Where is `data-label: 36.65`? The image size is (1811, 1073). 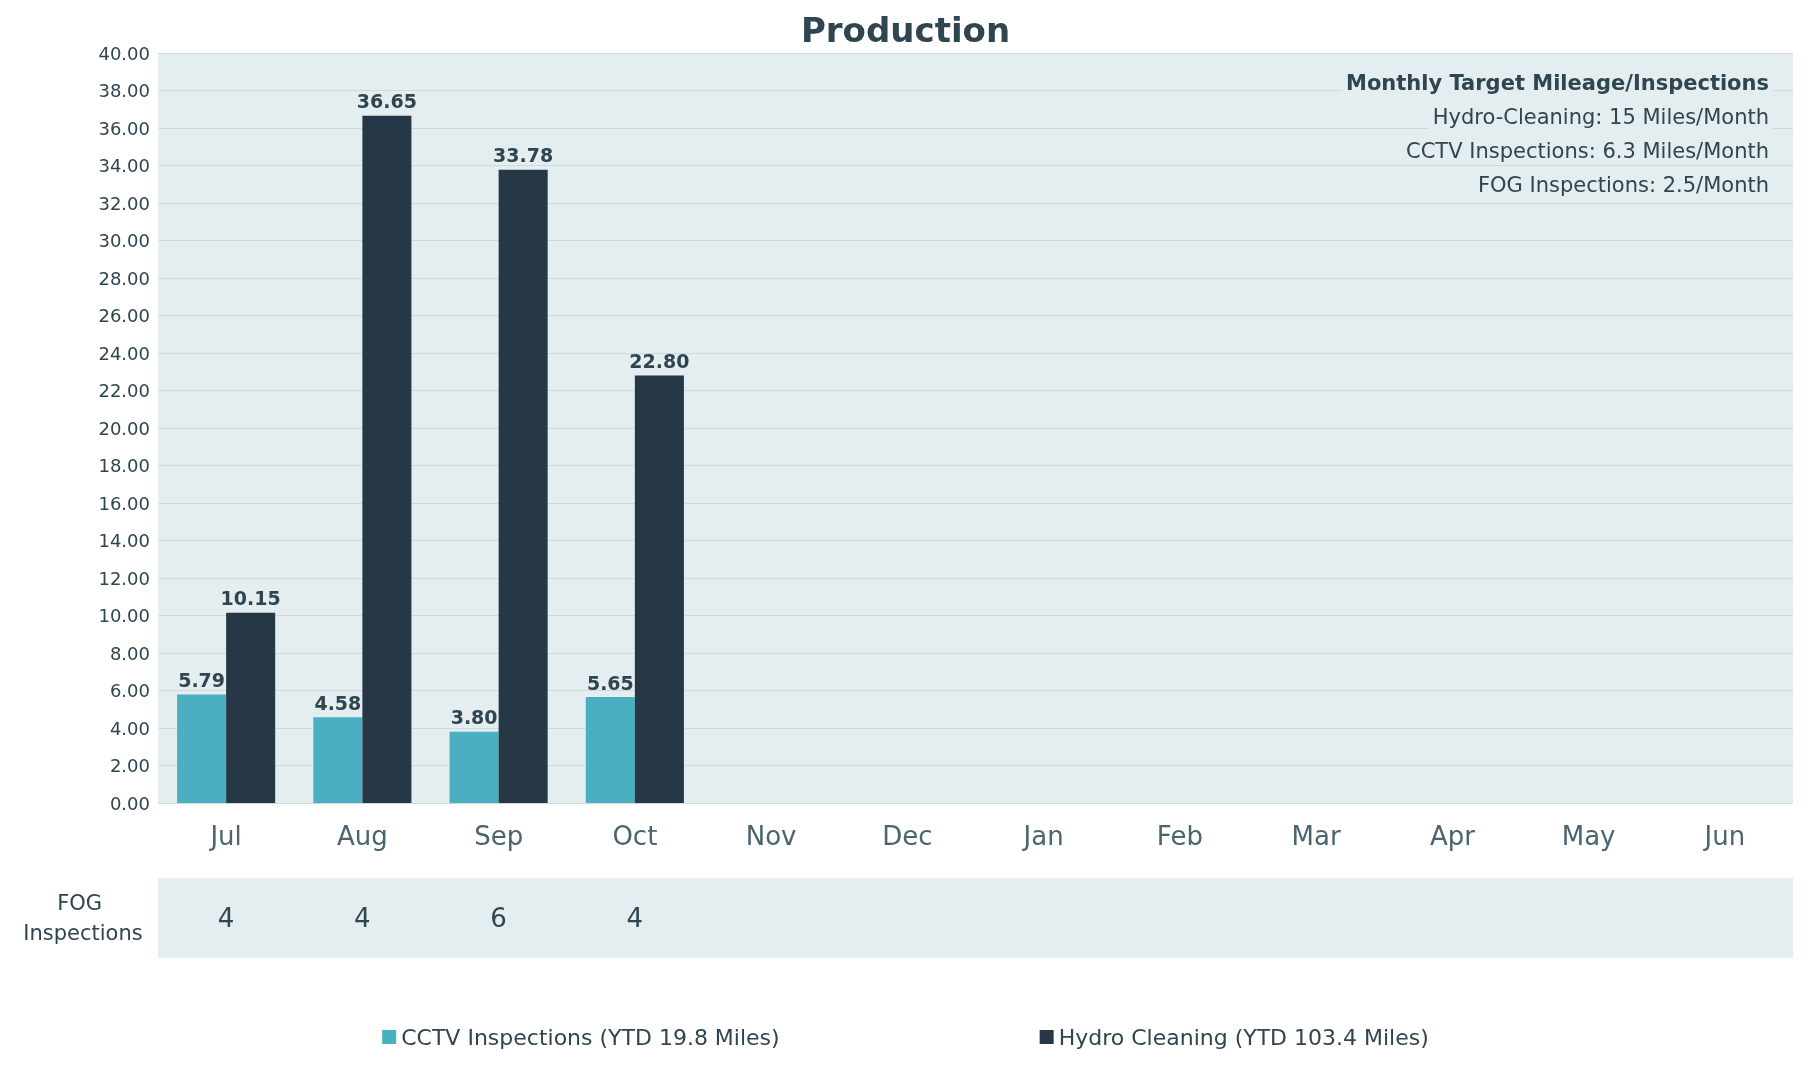 data-label: 36.65 is located at coordinates (386, 101).